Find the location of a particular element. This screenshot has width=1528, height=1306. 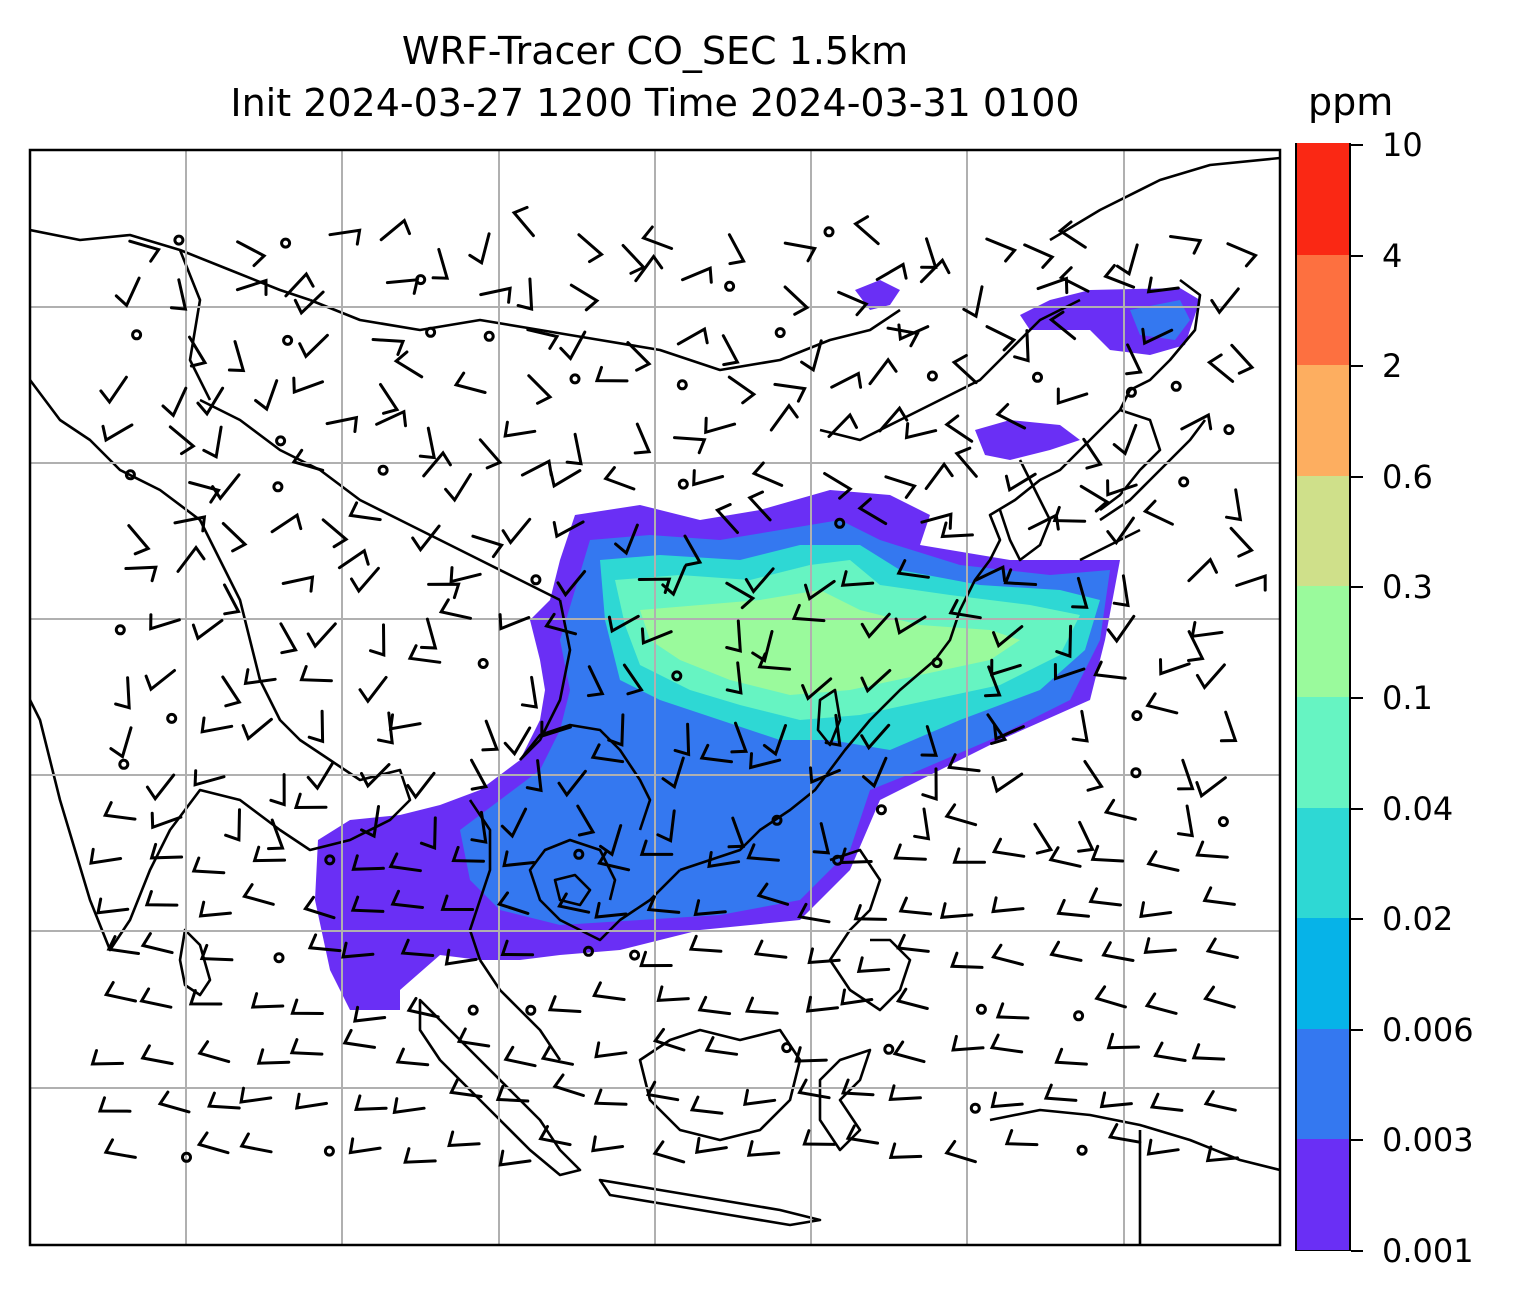

colorbar is located at coordinates (1323, 697).